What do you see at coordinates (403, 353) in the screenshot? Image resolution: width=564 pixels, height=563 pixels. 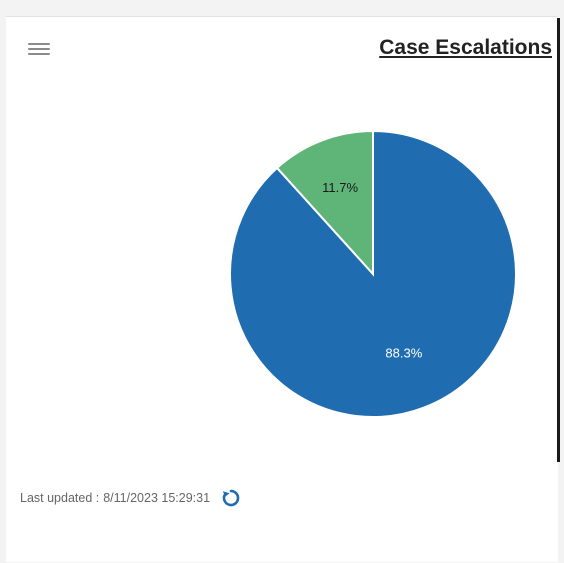 I see `pie-slice-label-0: 88.3%` at bounding box center [403, 353].